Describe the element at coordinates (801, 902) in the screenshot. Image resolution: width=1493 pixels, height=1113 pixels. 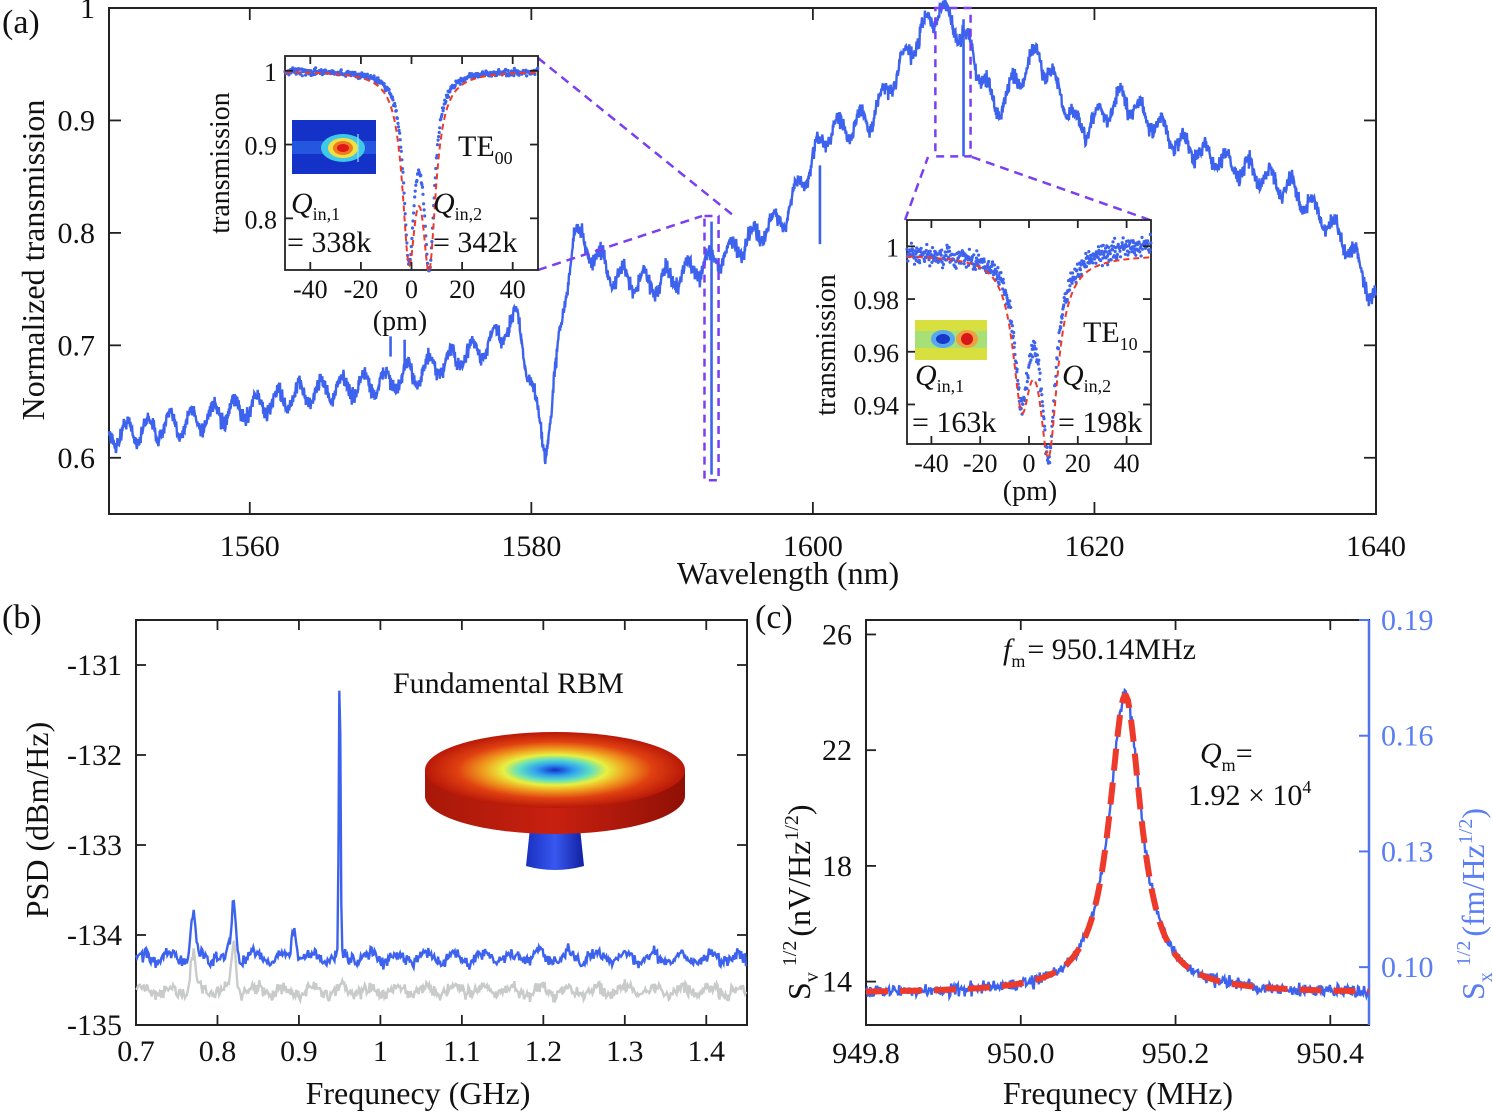
I see `panel-c-ylabel-left: Sv1/2(nV/Hz1/2)` at that location.